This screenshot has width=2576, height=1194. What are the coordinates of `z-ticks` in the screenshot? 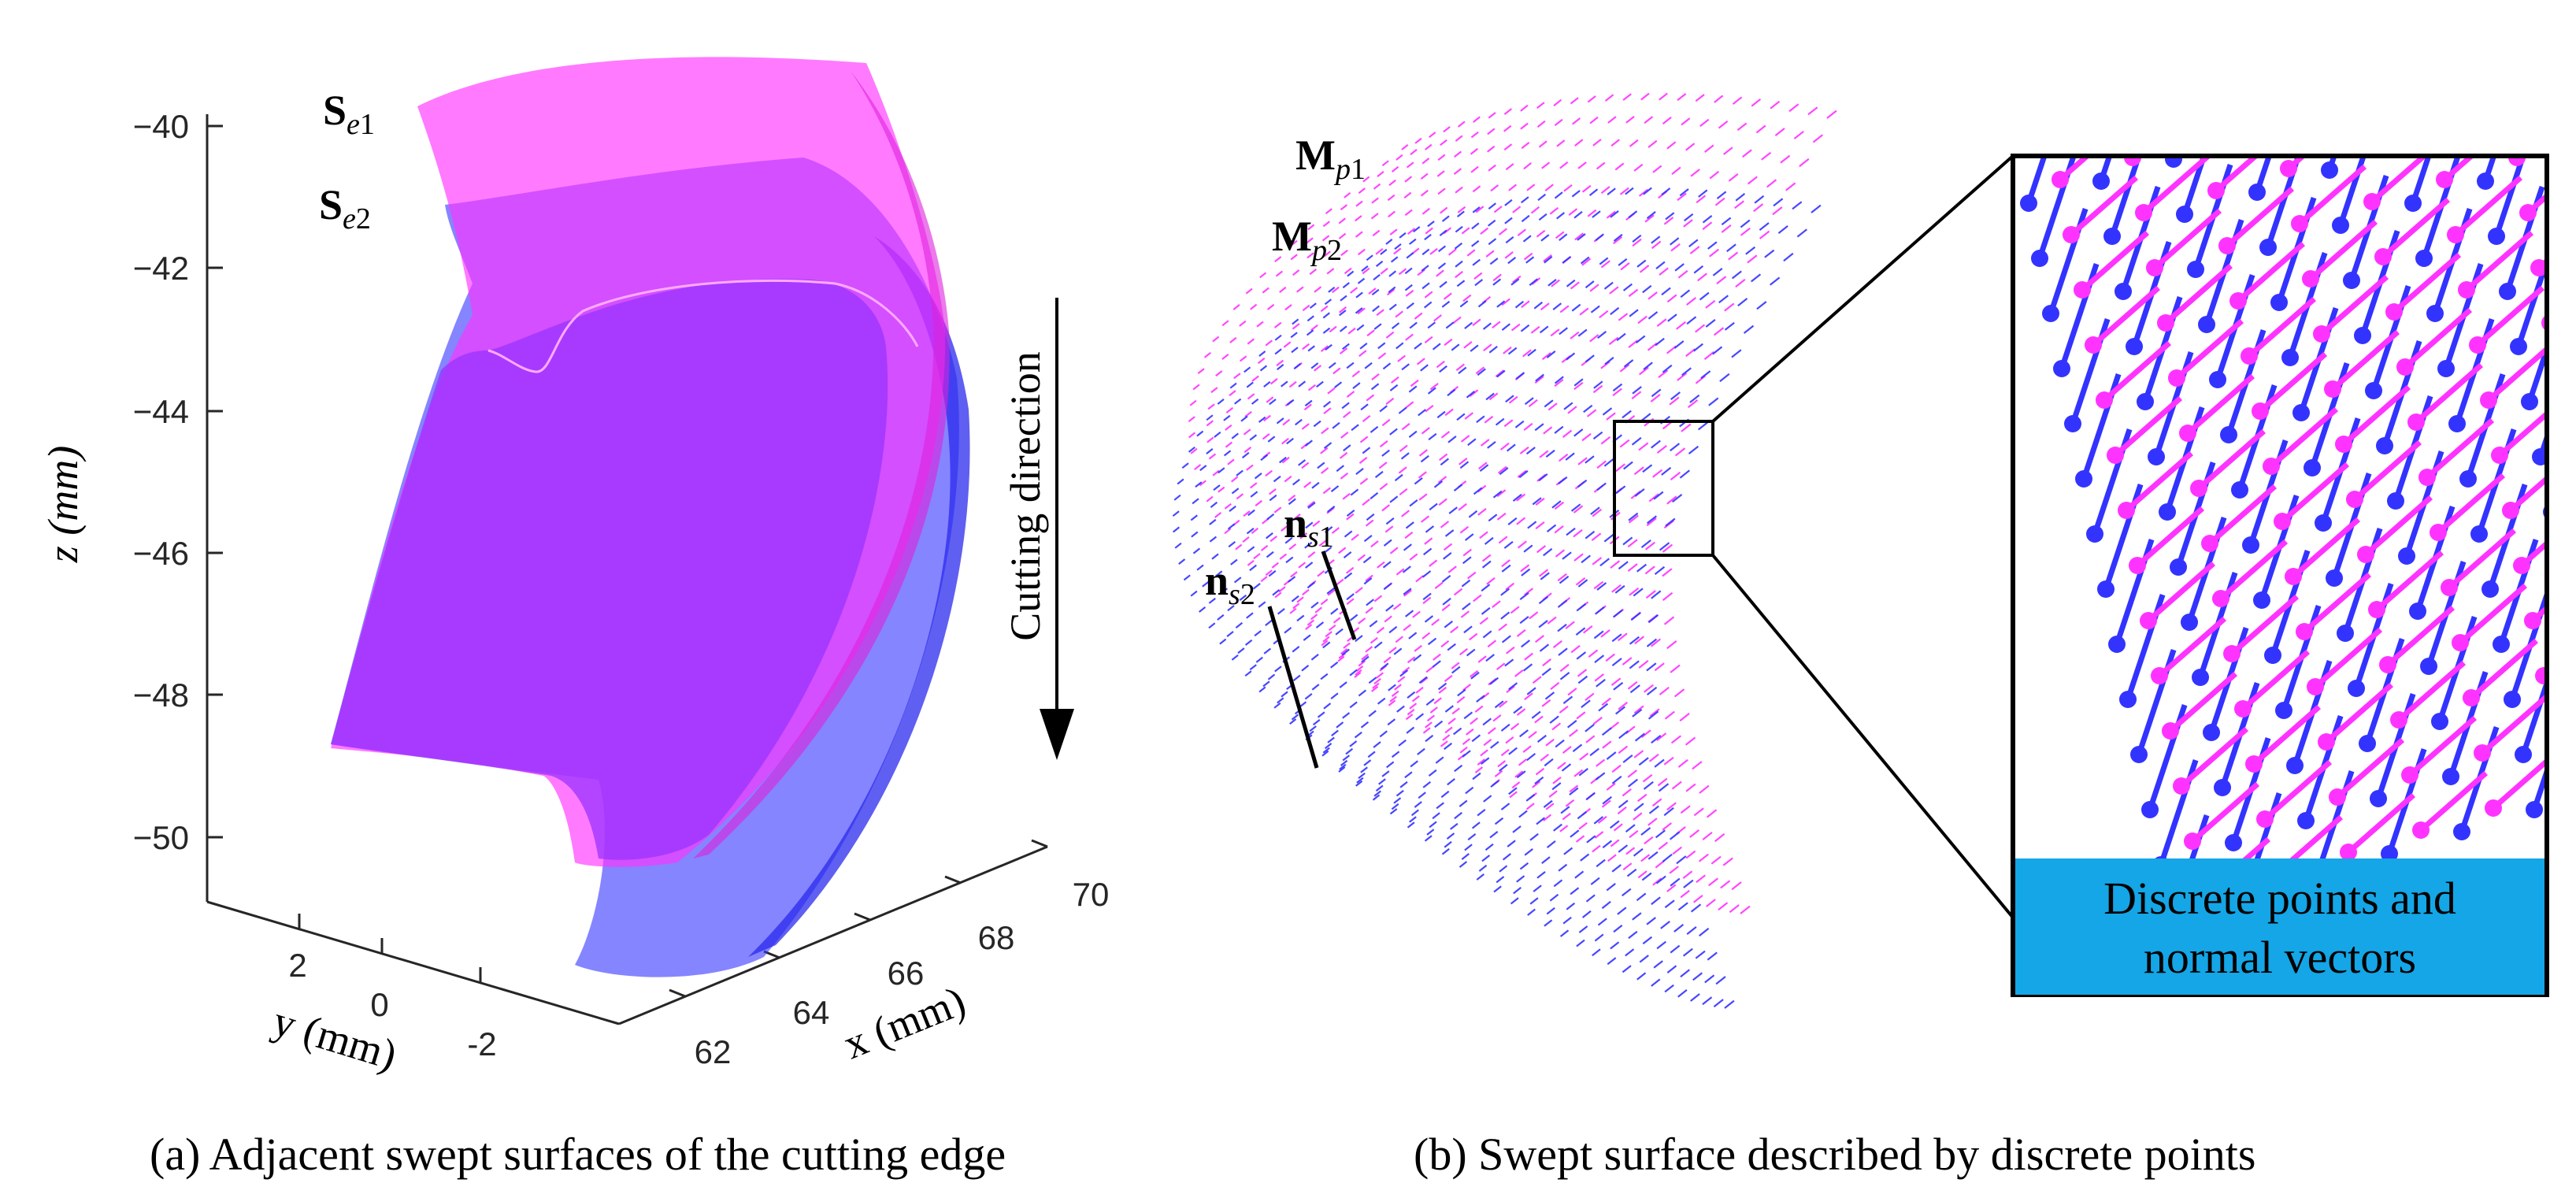 It's located at (215, 481).